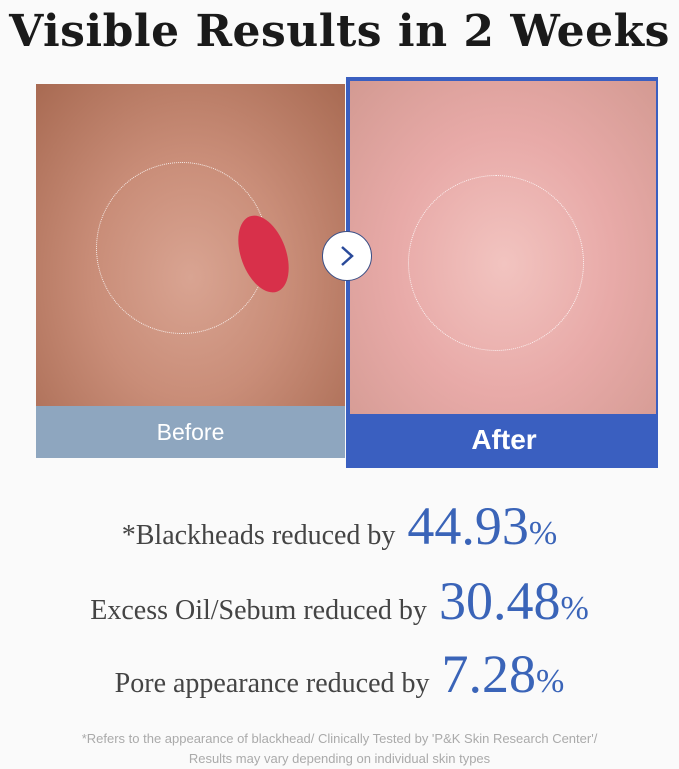  What do you see at coordinates (258, 535) in the screenshot?
I see `stat-label: *Blackheads reduced by` at bounding box center [258, 535].